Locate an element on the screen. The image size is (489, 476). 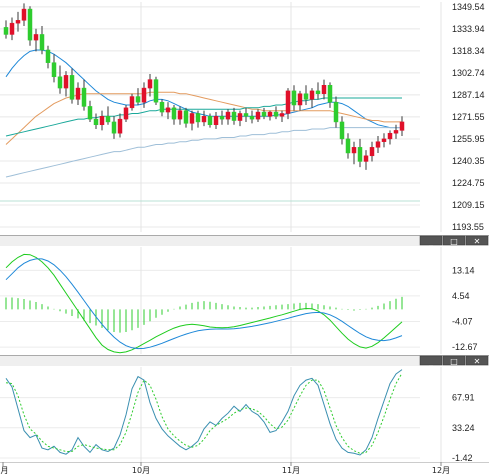
stochastic-y-tick-1: 33.24 is located at coordinates (463, 428).